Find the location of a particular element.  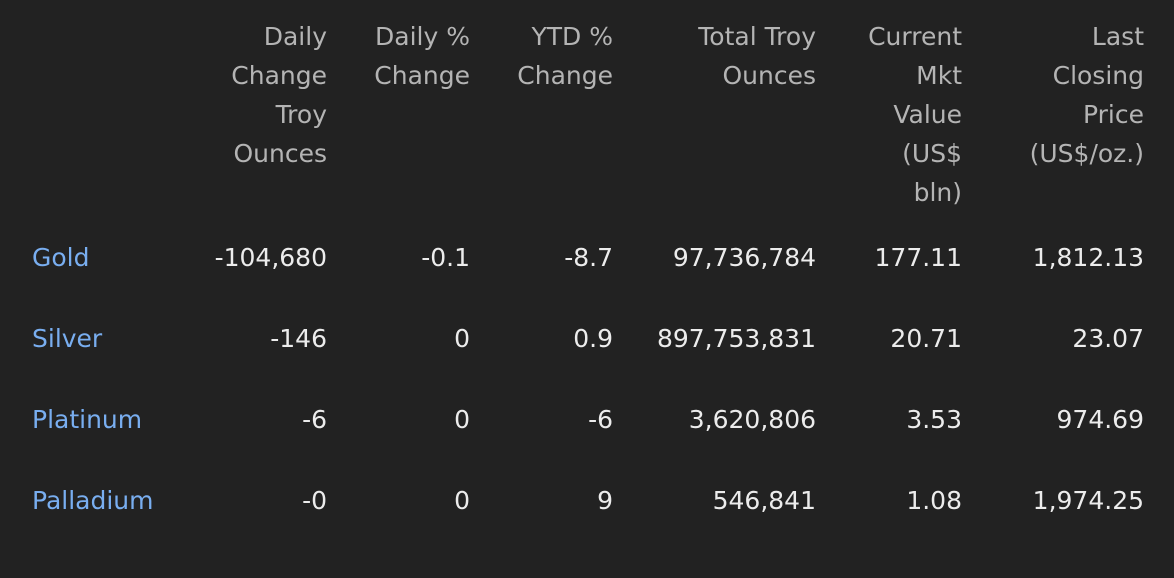

cell-last-price: 1,812.13 is located at coordinates (1088, 257).